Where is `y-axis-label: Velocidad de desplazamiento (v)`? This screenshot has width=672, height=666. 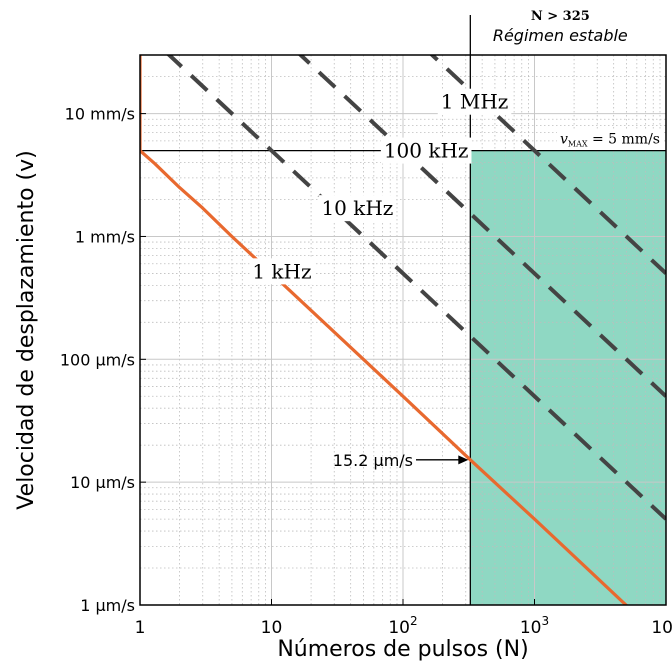
y-axis-label: Velocidad de desplazamiento (v) is located at coordinates (26, 329).